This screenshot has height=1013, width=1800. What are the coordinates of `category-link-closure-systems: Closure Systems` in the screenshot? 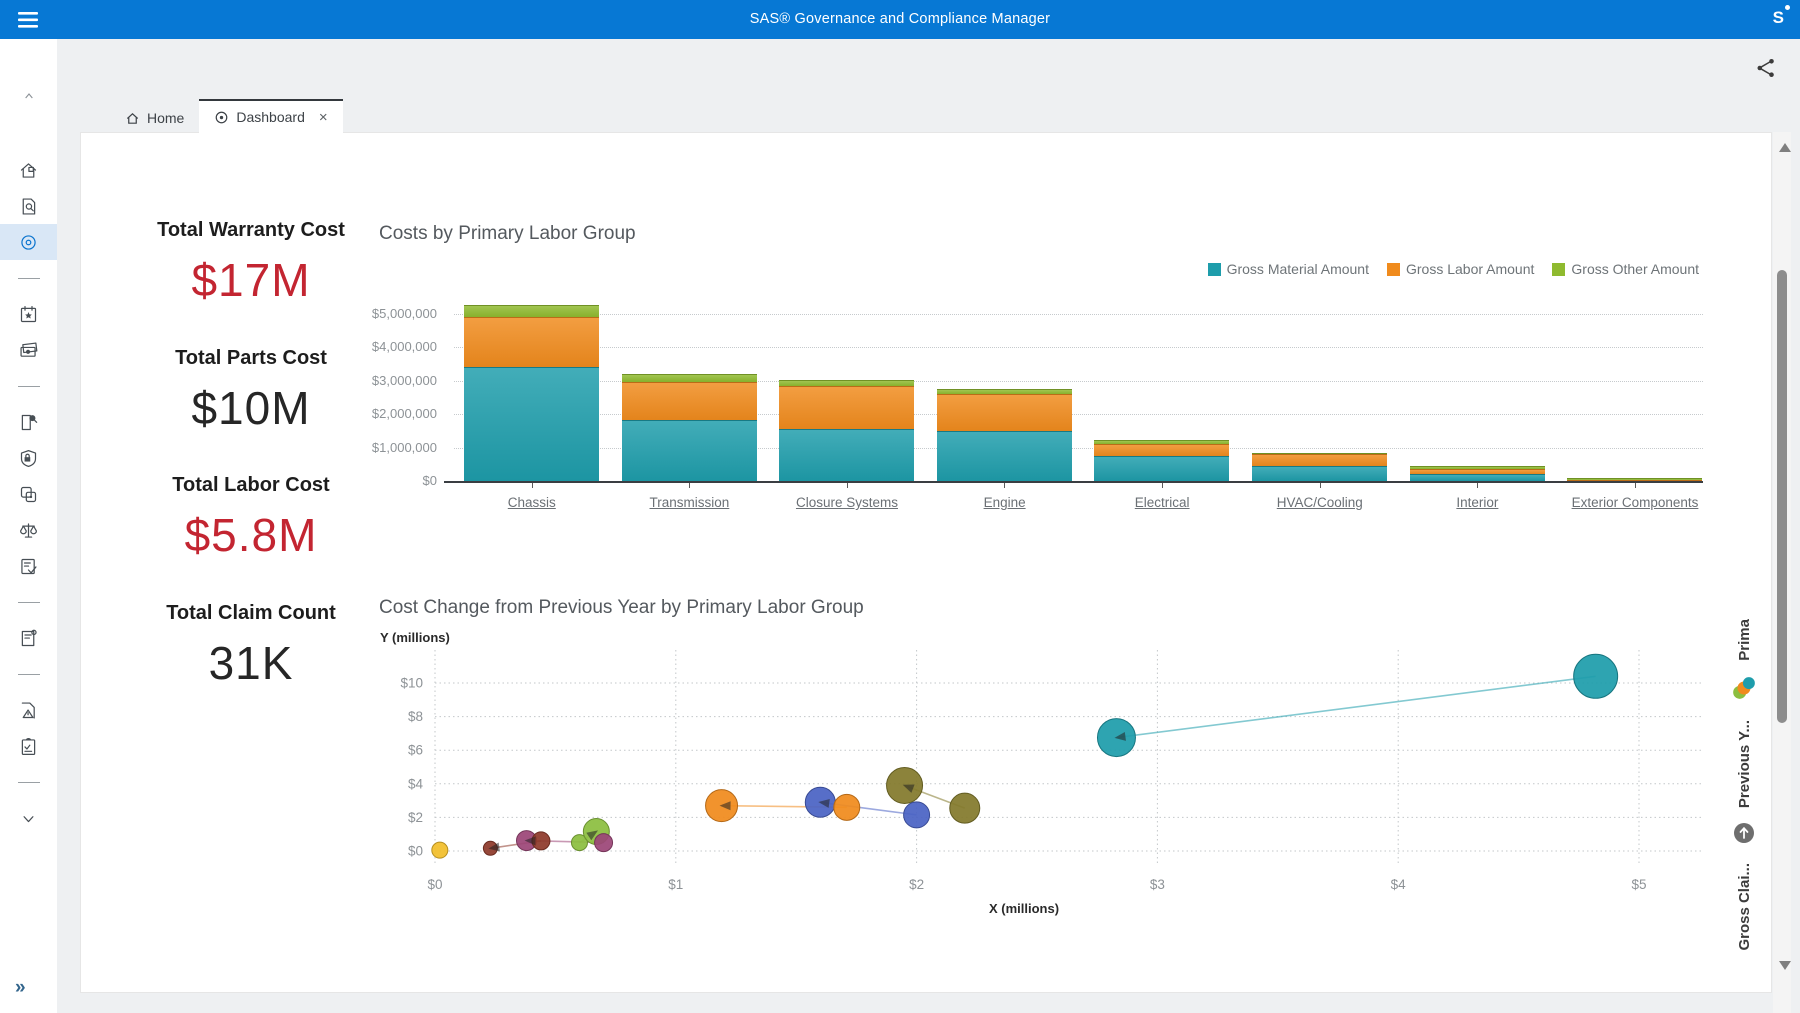 It's located at (846, 502).